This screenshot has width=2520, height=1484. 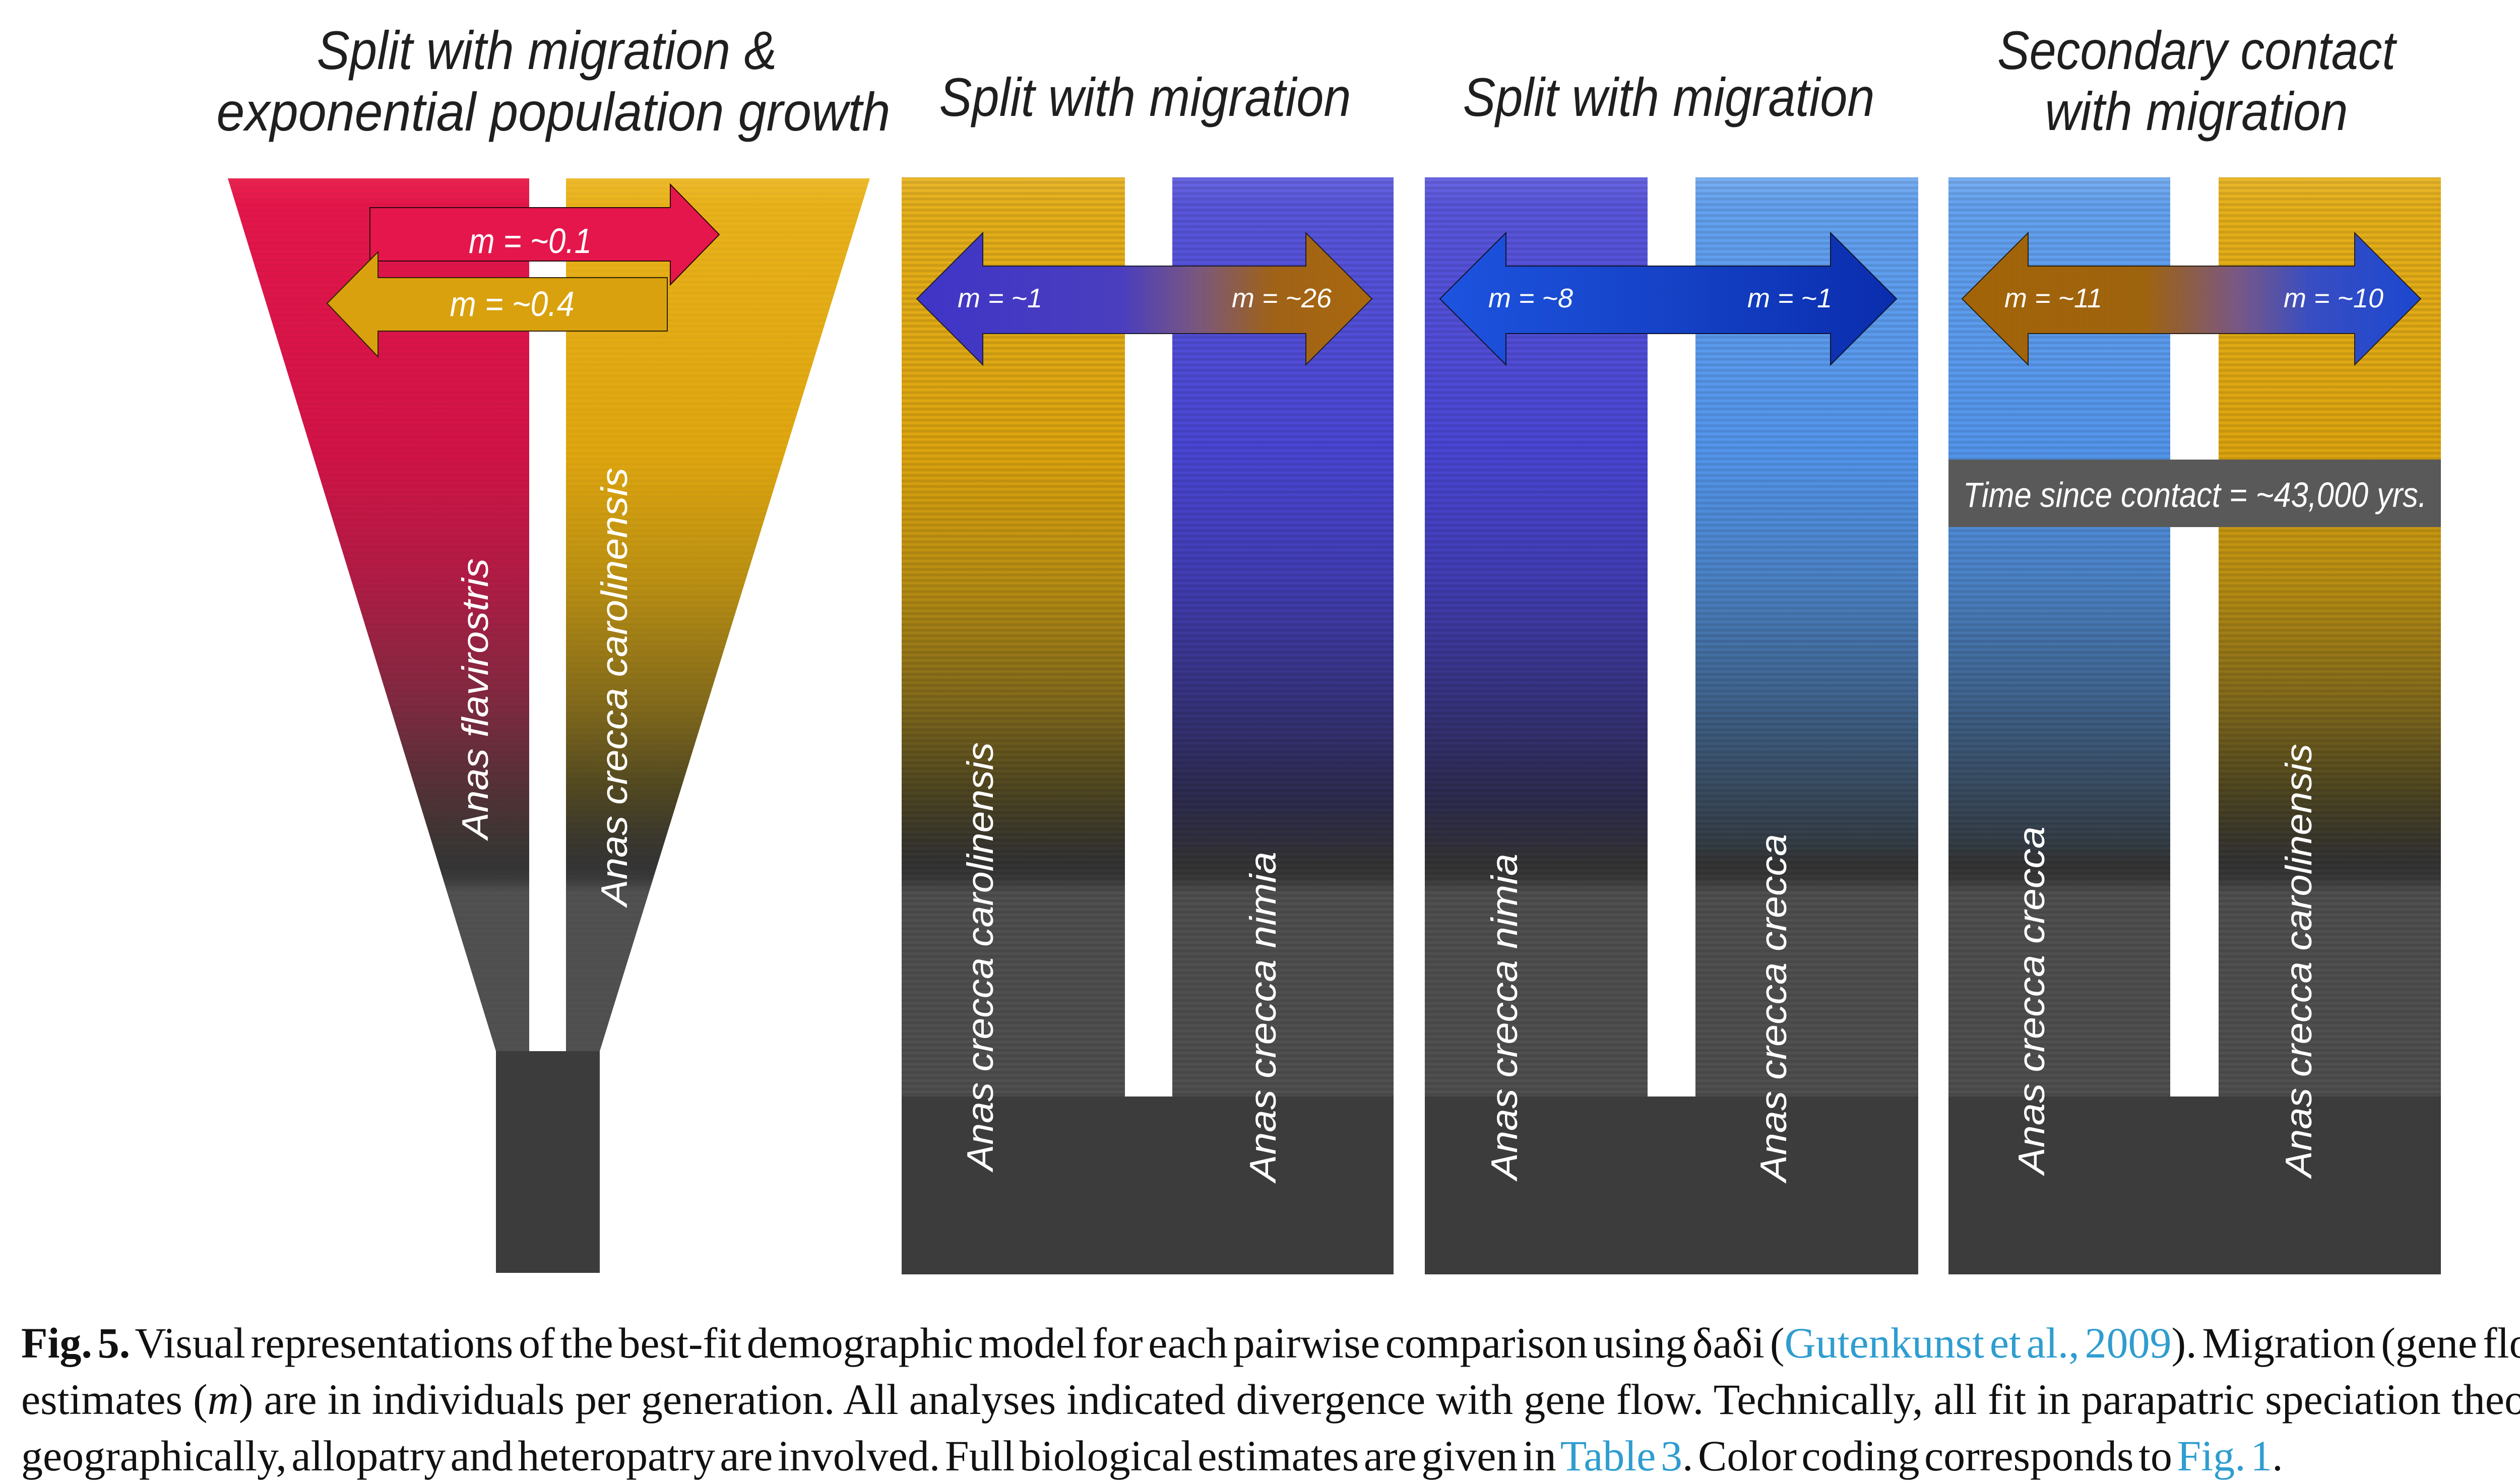 I want to click on svg-text:Time since contact = ~43,000 y: Time since contact = ~43,000 yrs., so click(x=2195, y=495).